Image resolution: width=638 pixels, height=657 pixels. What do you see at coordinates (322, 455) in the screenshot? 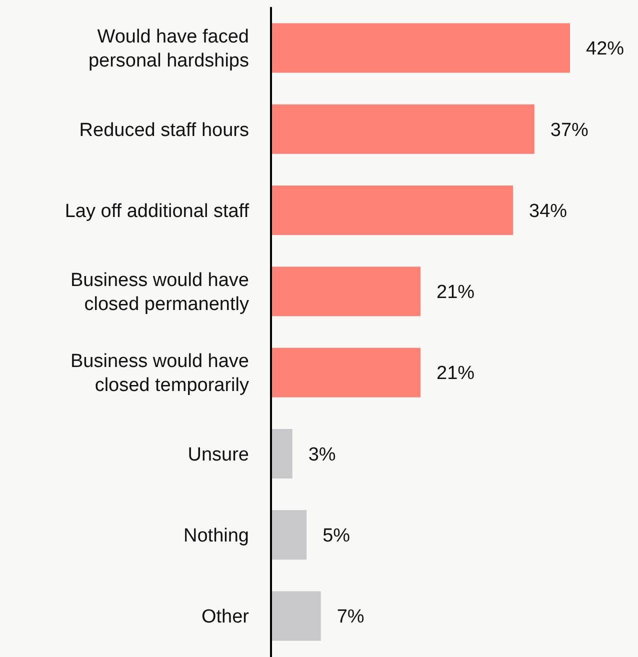
I see `data-label: 3%` at bounding box center [322, 455].